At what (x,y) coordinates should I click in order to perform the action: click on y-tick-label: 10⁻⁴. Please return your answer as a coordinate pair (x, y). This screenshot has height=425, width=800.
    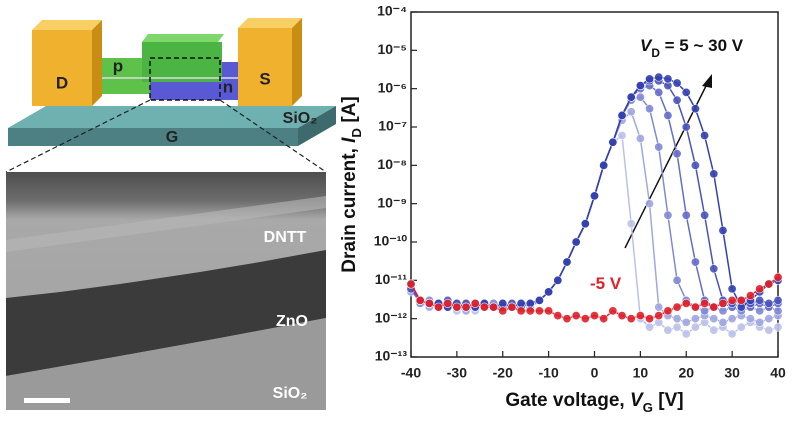
    Looking at the image, I should click on (392, 11).